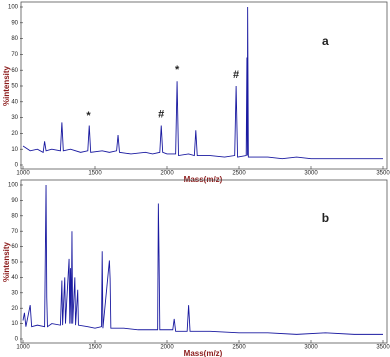 Image resolution: width=390 pixels, height=357 pixels. I want to click on panel-label: b, so click(325, 218).